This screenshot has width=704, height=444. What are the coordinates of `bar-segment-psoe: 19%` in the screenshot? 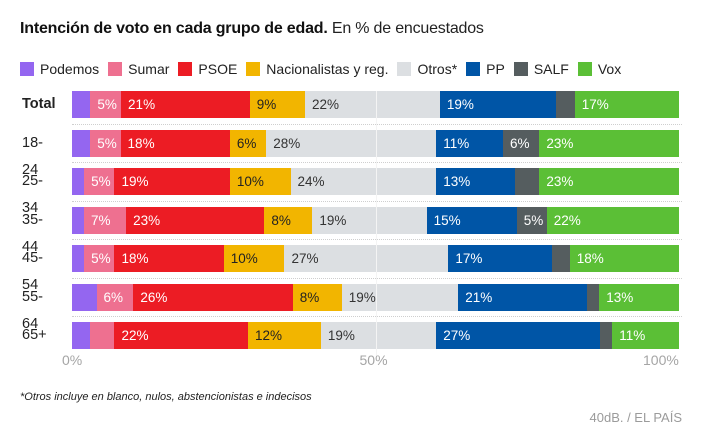 It's located at (172, 181).